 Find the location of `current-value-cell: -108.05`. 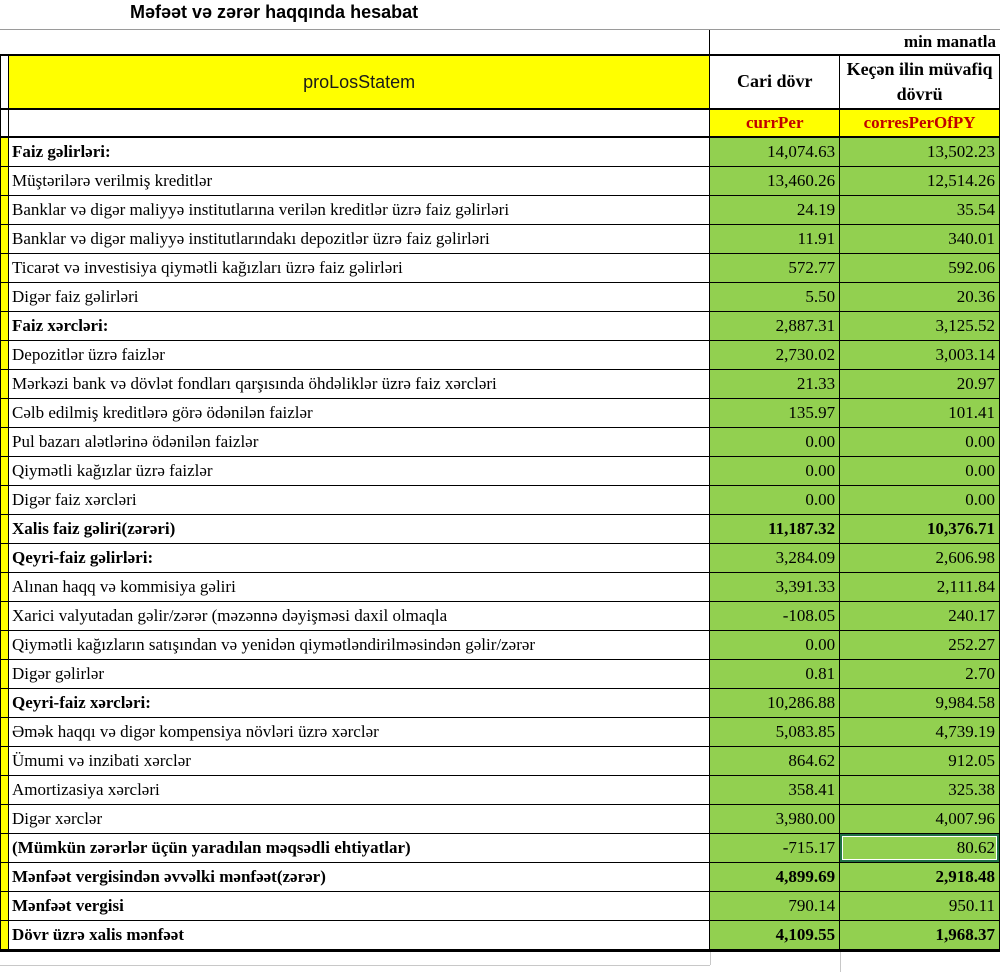

current-value-cell: -108.05 is located at coordinates (775, 616).